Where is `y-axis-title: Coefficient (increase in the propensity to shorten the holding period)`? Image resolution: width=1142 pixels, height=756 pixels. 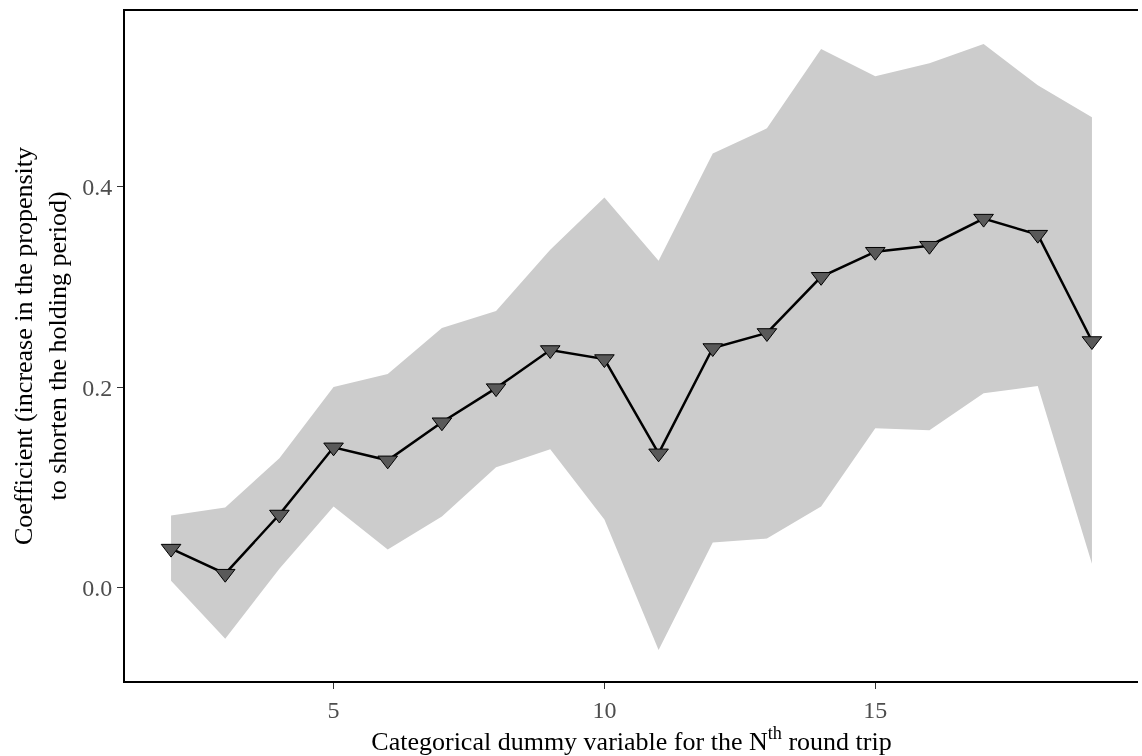
y-axis-title: Coefficient (increase in the propensity to shorten the holding period) is located at coordinates (41, 346).